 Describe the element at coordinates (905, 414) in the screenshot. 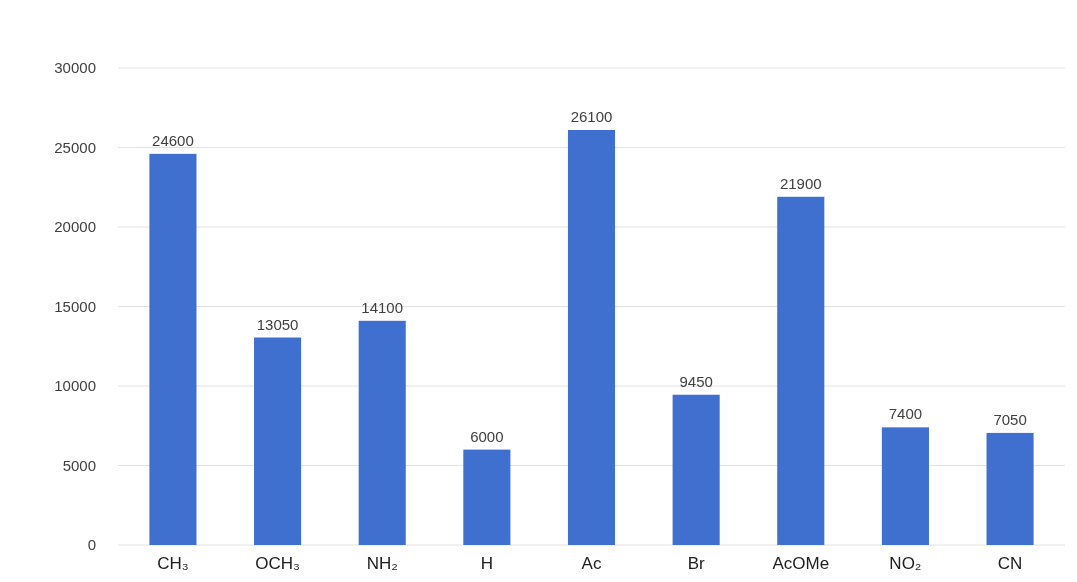

I see `data-label: 7400` at that location.